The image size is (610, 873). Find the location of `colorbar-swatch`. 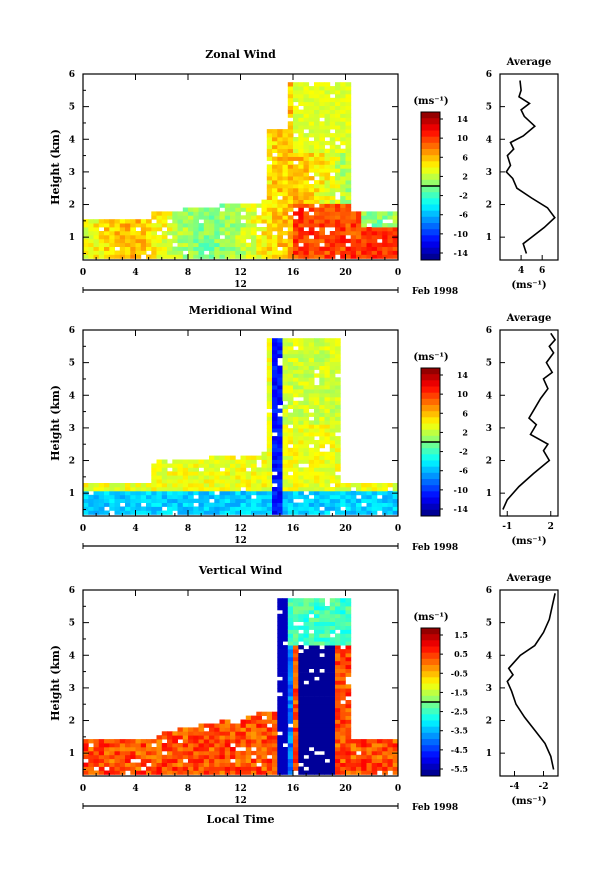

colorbar-swatch is located at coordinates (430, 507).